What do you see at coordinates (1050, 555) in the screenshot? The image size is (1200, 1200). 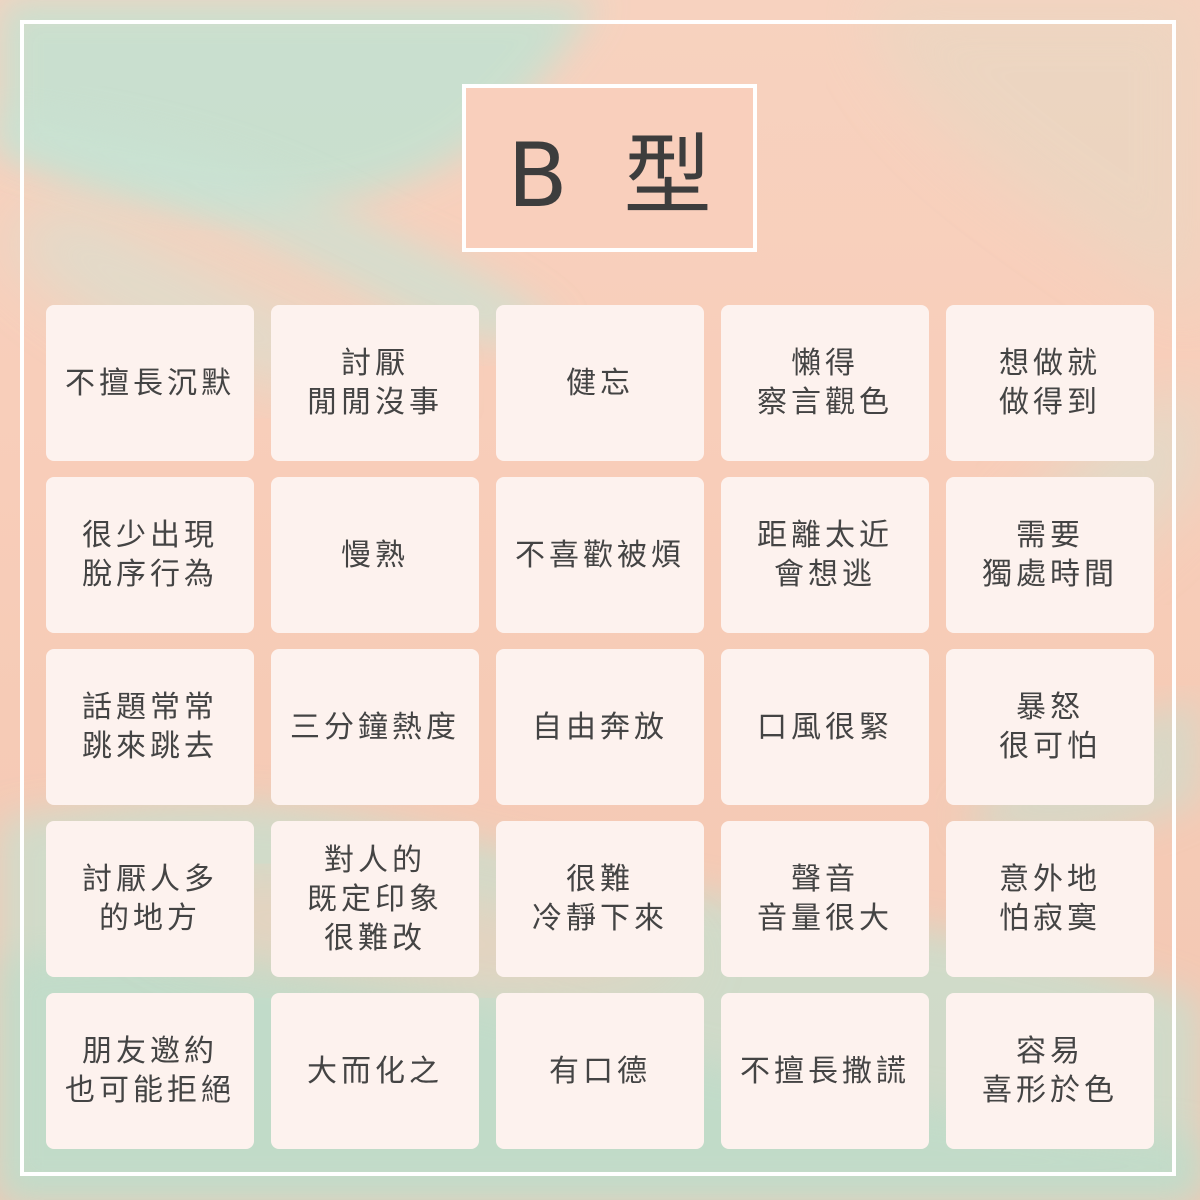 I see `trait-card: 需要 獨處時間` at bounding box center [1050, 555].